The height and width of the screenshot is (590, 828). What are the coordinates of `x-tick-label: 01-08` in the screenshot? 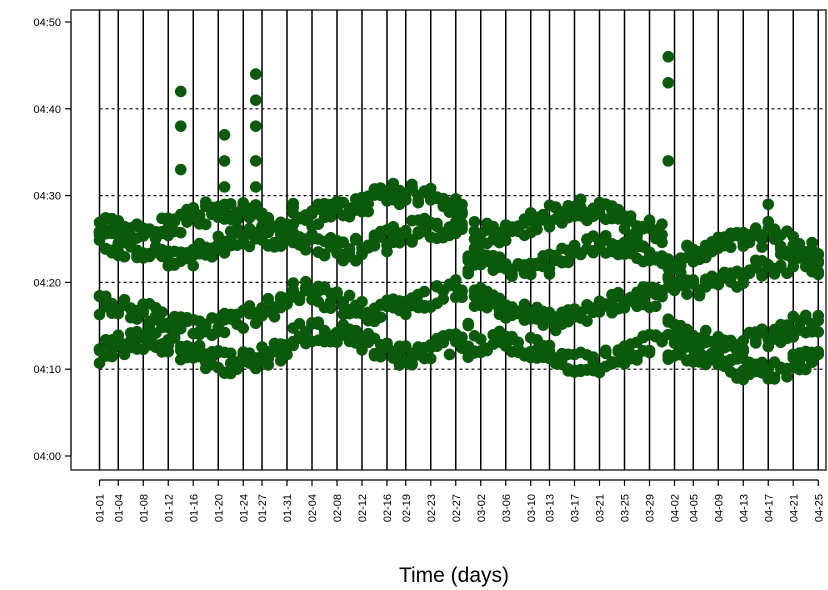 It's located at (144, 508).